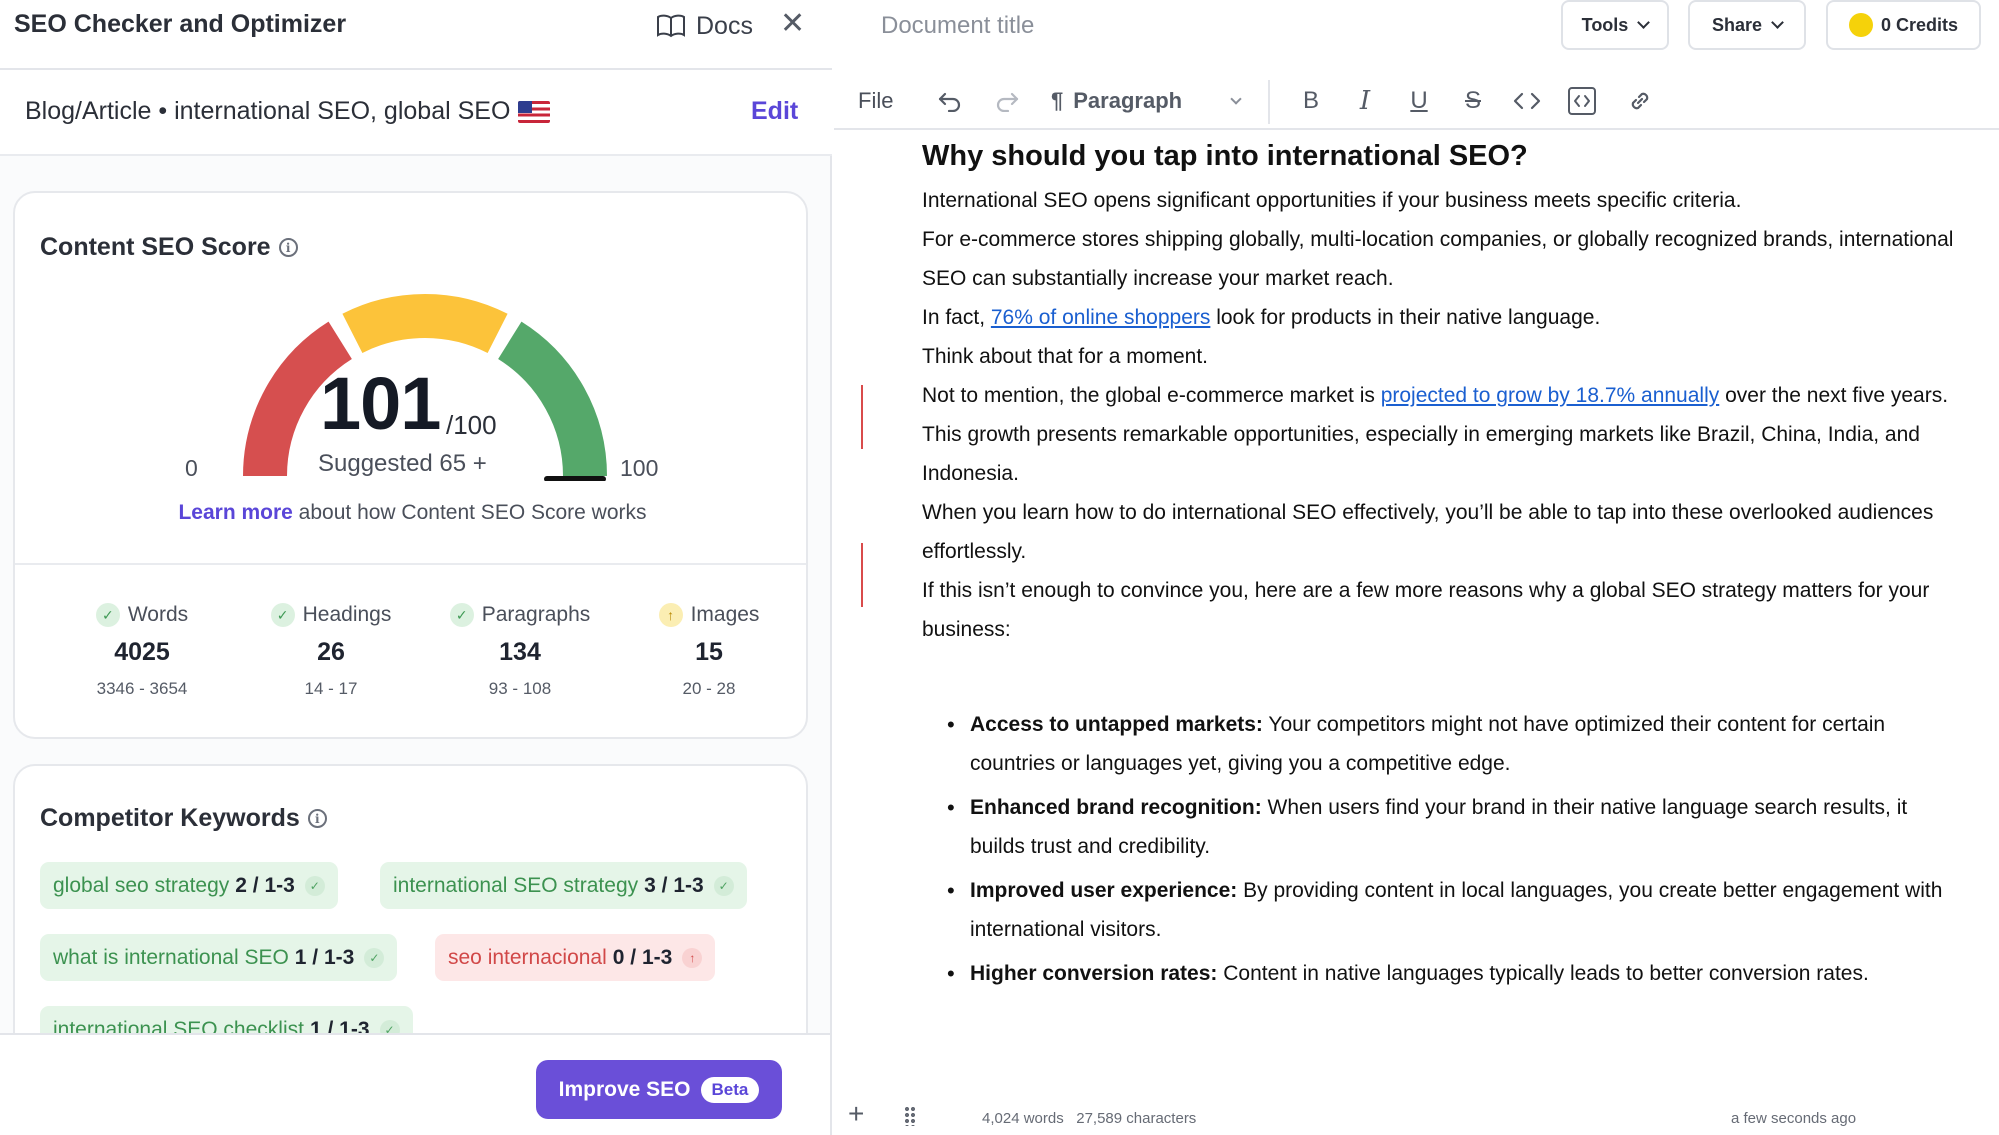 Image resolution: width=1999 pixels, height=1135 pixels. What do you see at coordinates (775, 111) in the screenshot?
I see `edit-button: Edit` at bounding box center [775, 111].